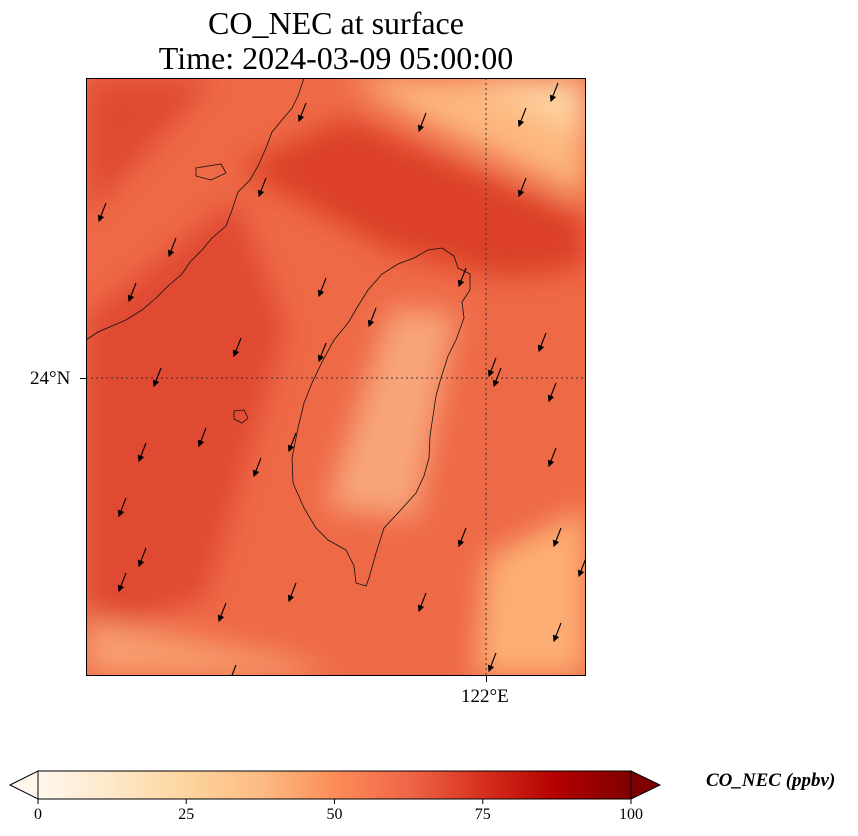 The height and width of the screenshot is (836, 858). Describe the element at coordinates (482, 814) in the screenshot. I see `colorbar-tick-label-3: 75` at that location.